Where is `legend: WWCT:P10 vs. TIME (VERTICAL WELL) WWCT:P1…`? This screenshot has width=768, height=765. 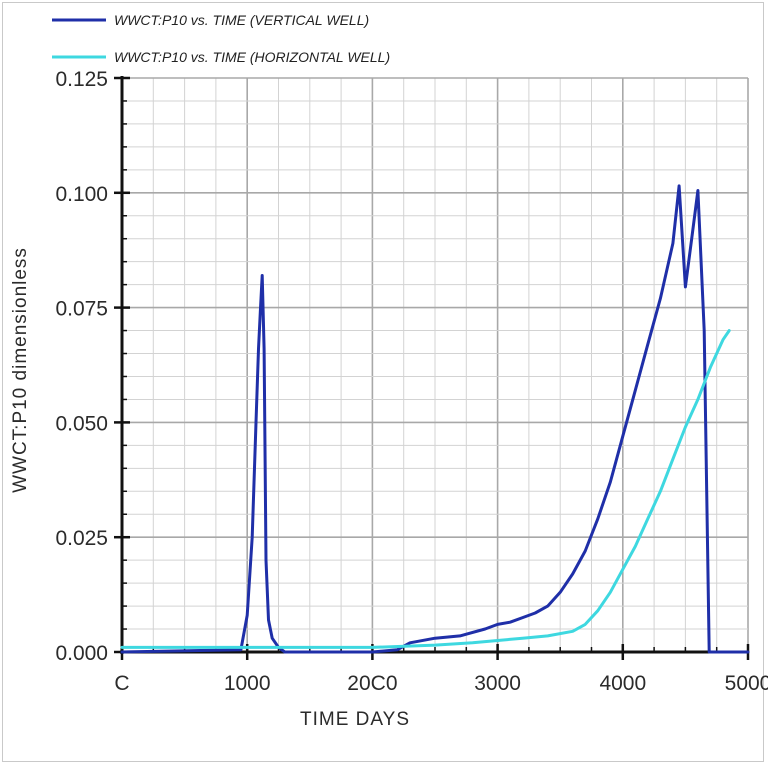
legend: WWCT:P10 vs. TIME (VERTICAL WELL) WWCT:P1… is located at coordinates (221, 38).